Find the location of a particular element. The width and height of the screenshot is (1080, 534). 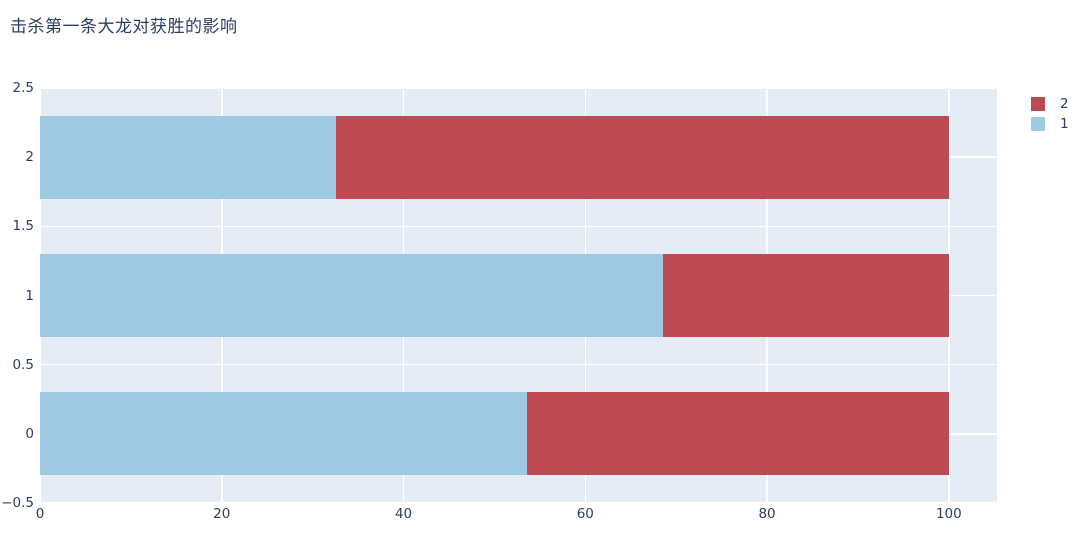

x-tick-label-0: 0 is located at coordinates (40, 514).